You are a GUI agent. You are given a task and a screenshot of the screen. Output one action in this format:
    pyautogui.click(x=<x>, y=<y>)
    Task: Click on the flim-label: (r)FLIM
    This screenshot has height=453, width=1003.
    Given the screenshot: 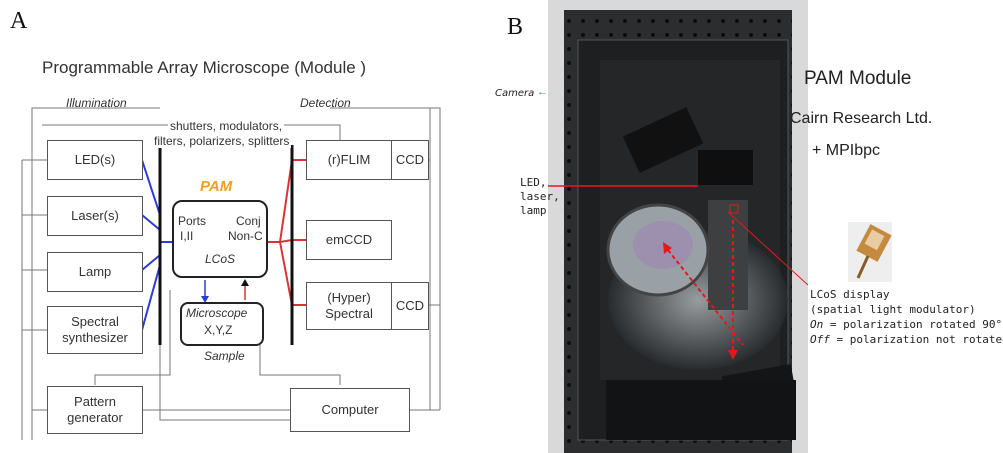 What is the action you would take?
    pyautogui.click(x=349, y=159)
    